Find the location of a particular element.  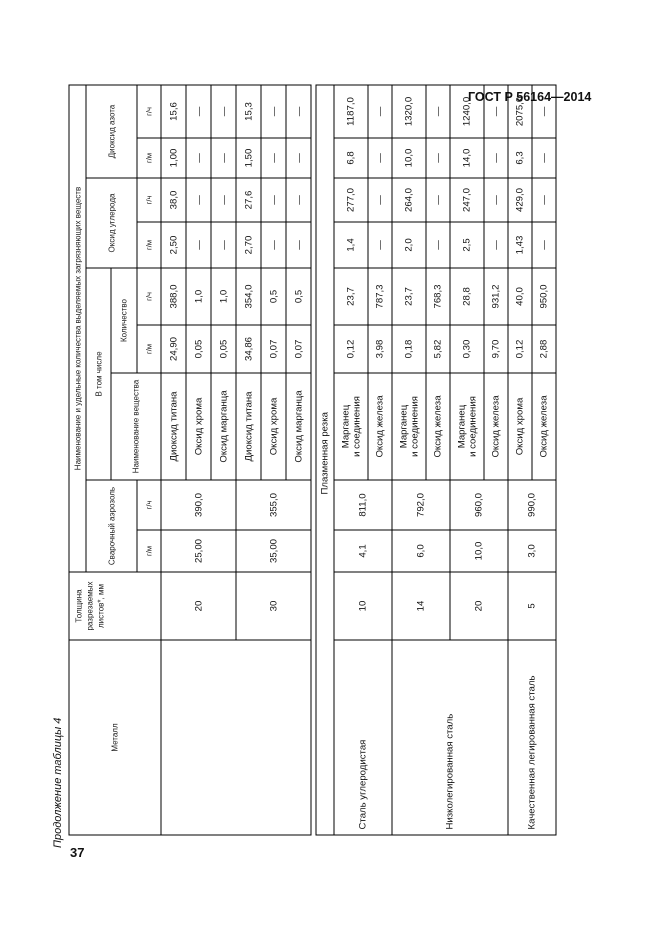

header-substance-name: Наименование вещества is located at coordinates (136, 426).